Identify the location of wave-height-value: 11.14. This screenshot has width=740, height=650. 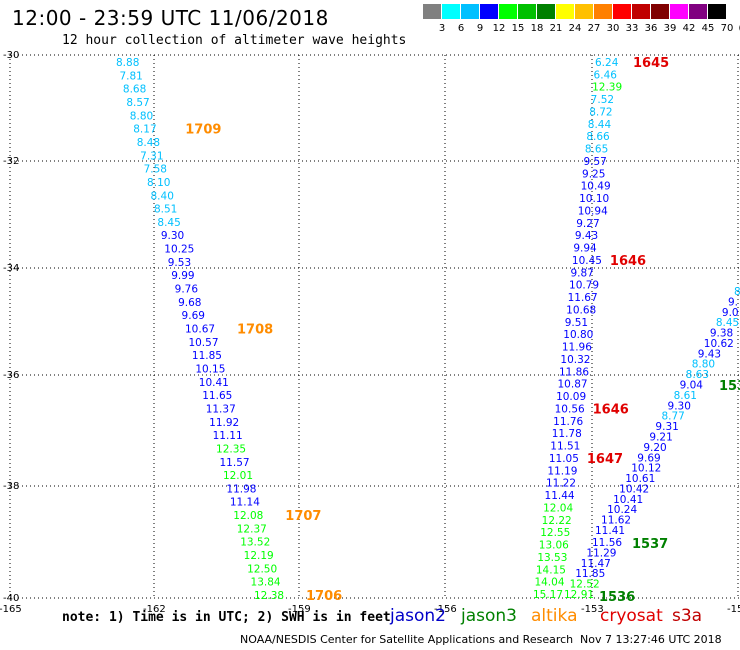
(245, 503).